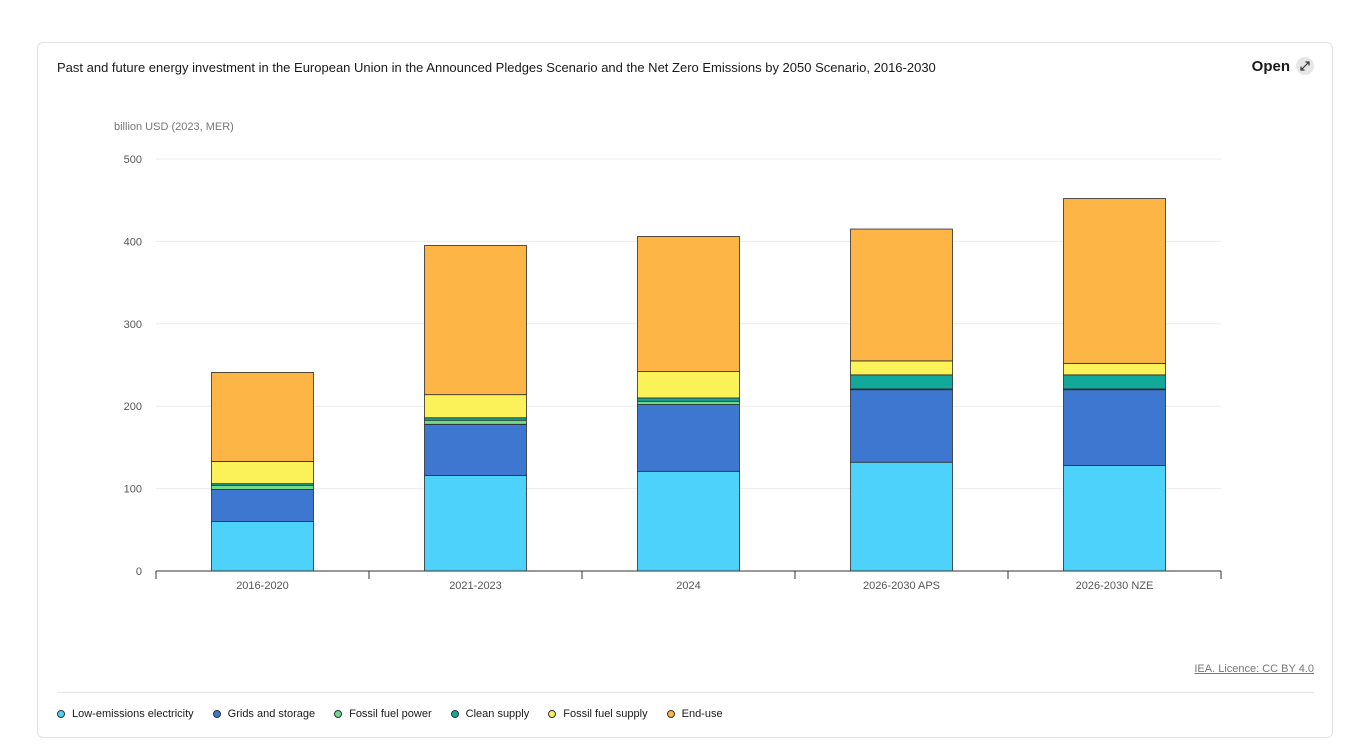 The width and height of the screenshot is (1362, 756). I want to click on legend-item: Grids and storage, so click(264, 714).